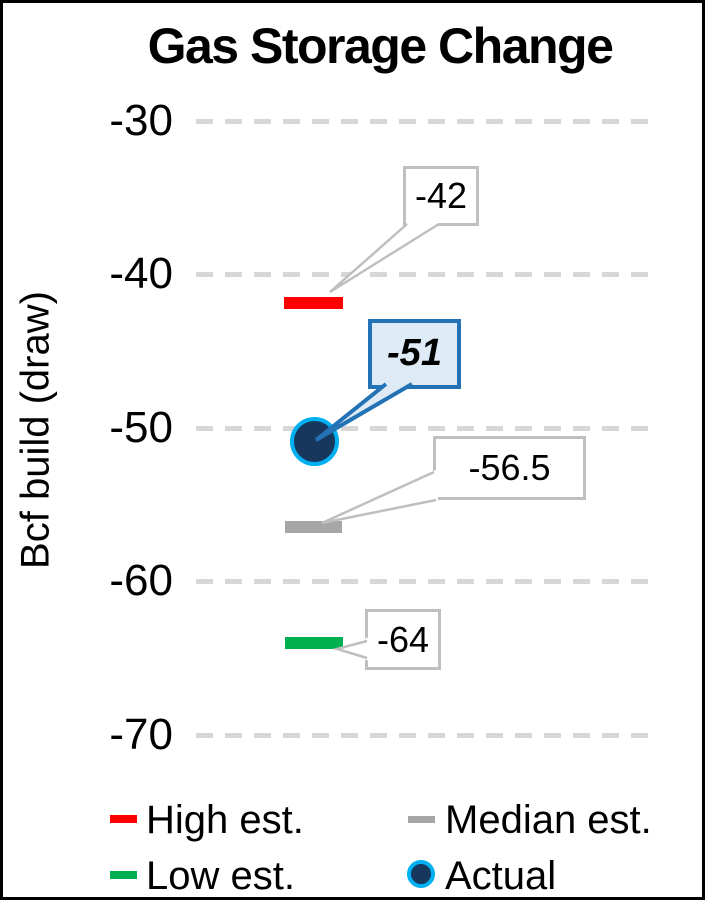 Image resolution: width=705 pixels, height=900 pixels. I want to click on leader-high-fill, so click(384, 257).